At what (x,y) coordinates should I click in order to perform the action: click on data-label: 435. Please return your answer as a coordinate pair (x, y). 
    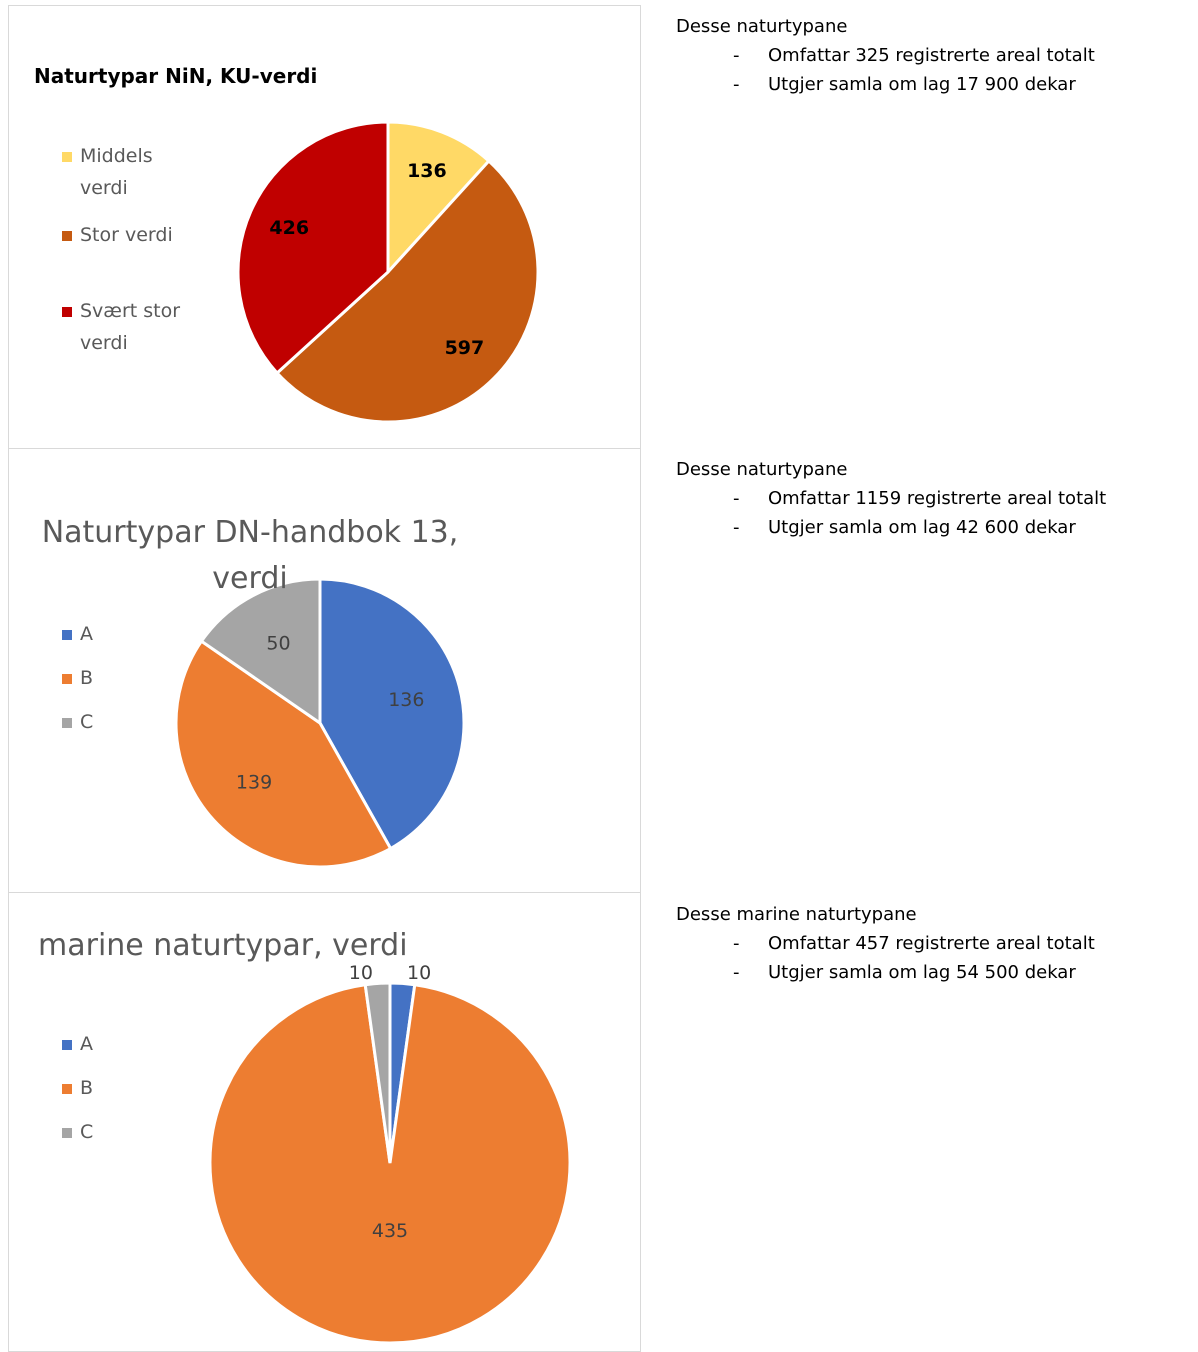
    Looking at the image, I should click on (390, 1231).